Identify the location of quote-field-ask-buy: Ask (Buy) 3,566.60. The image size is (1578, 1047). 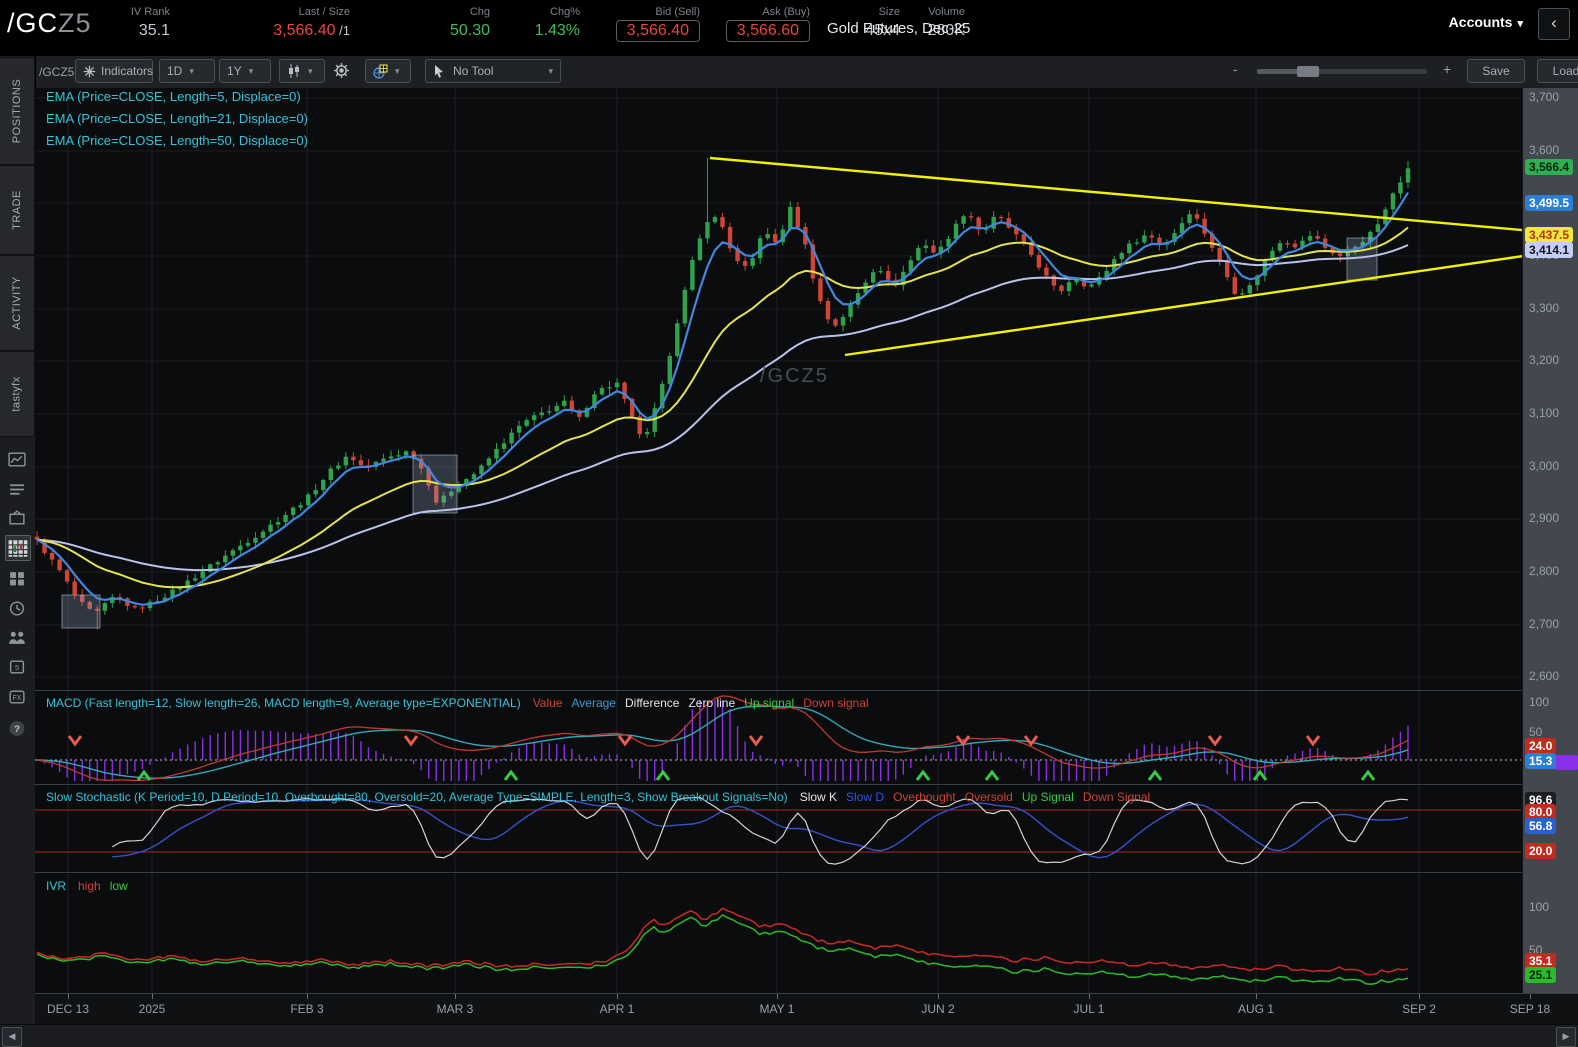
(755, 28).